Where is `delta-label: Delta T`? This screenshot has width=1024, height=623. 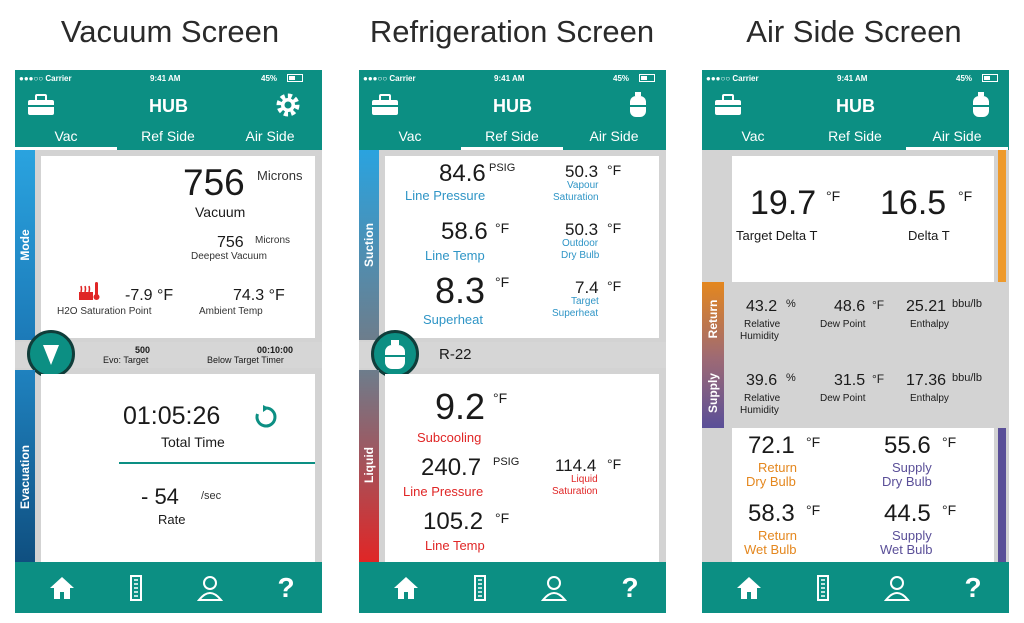 delta-label: Delta T is located at coordinates (929, 235).